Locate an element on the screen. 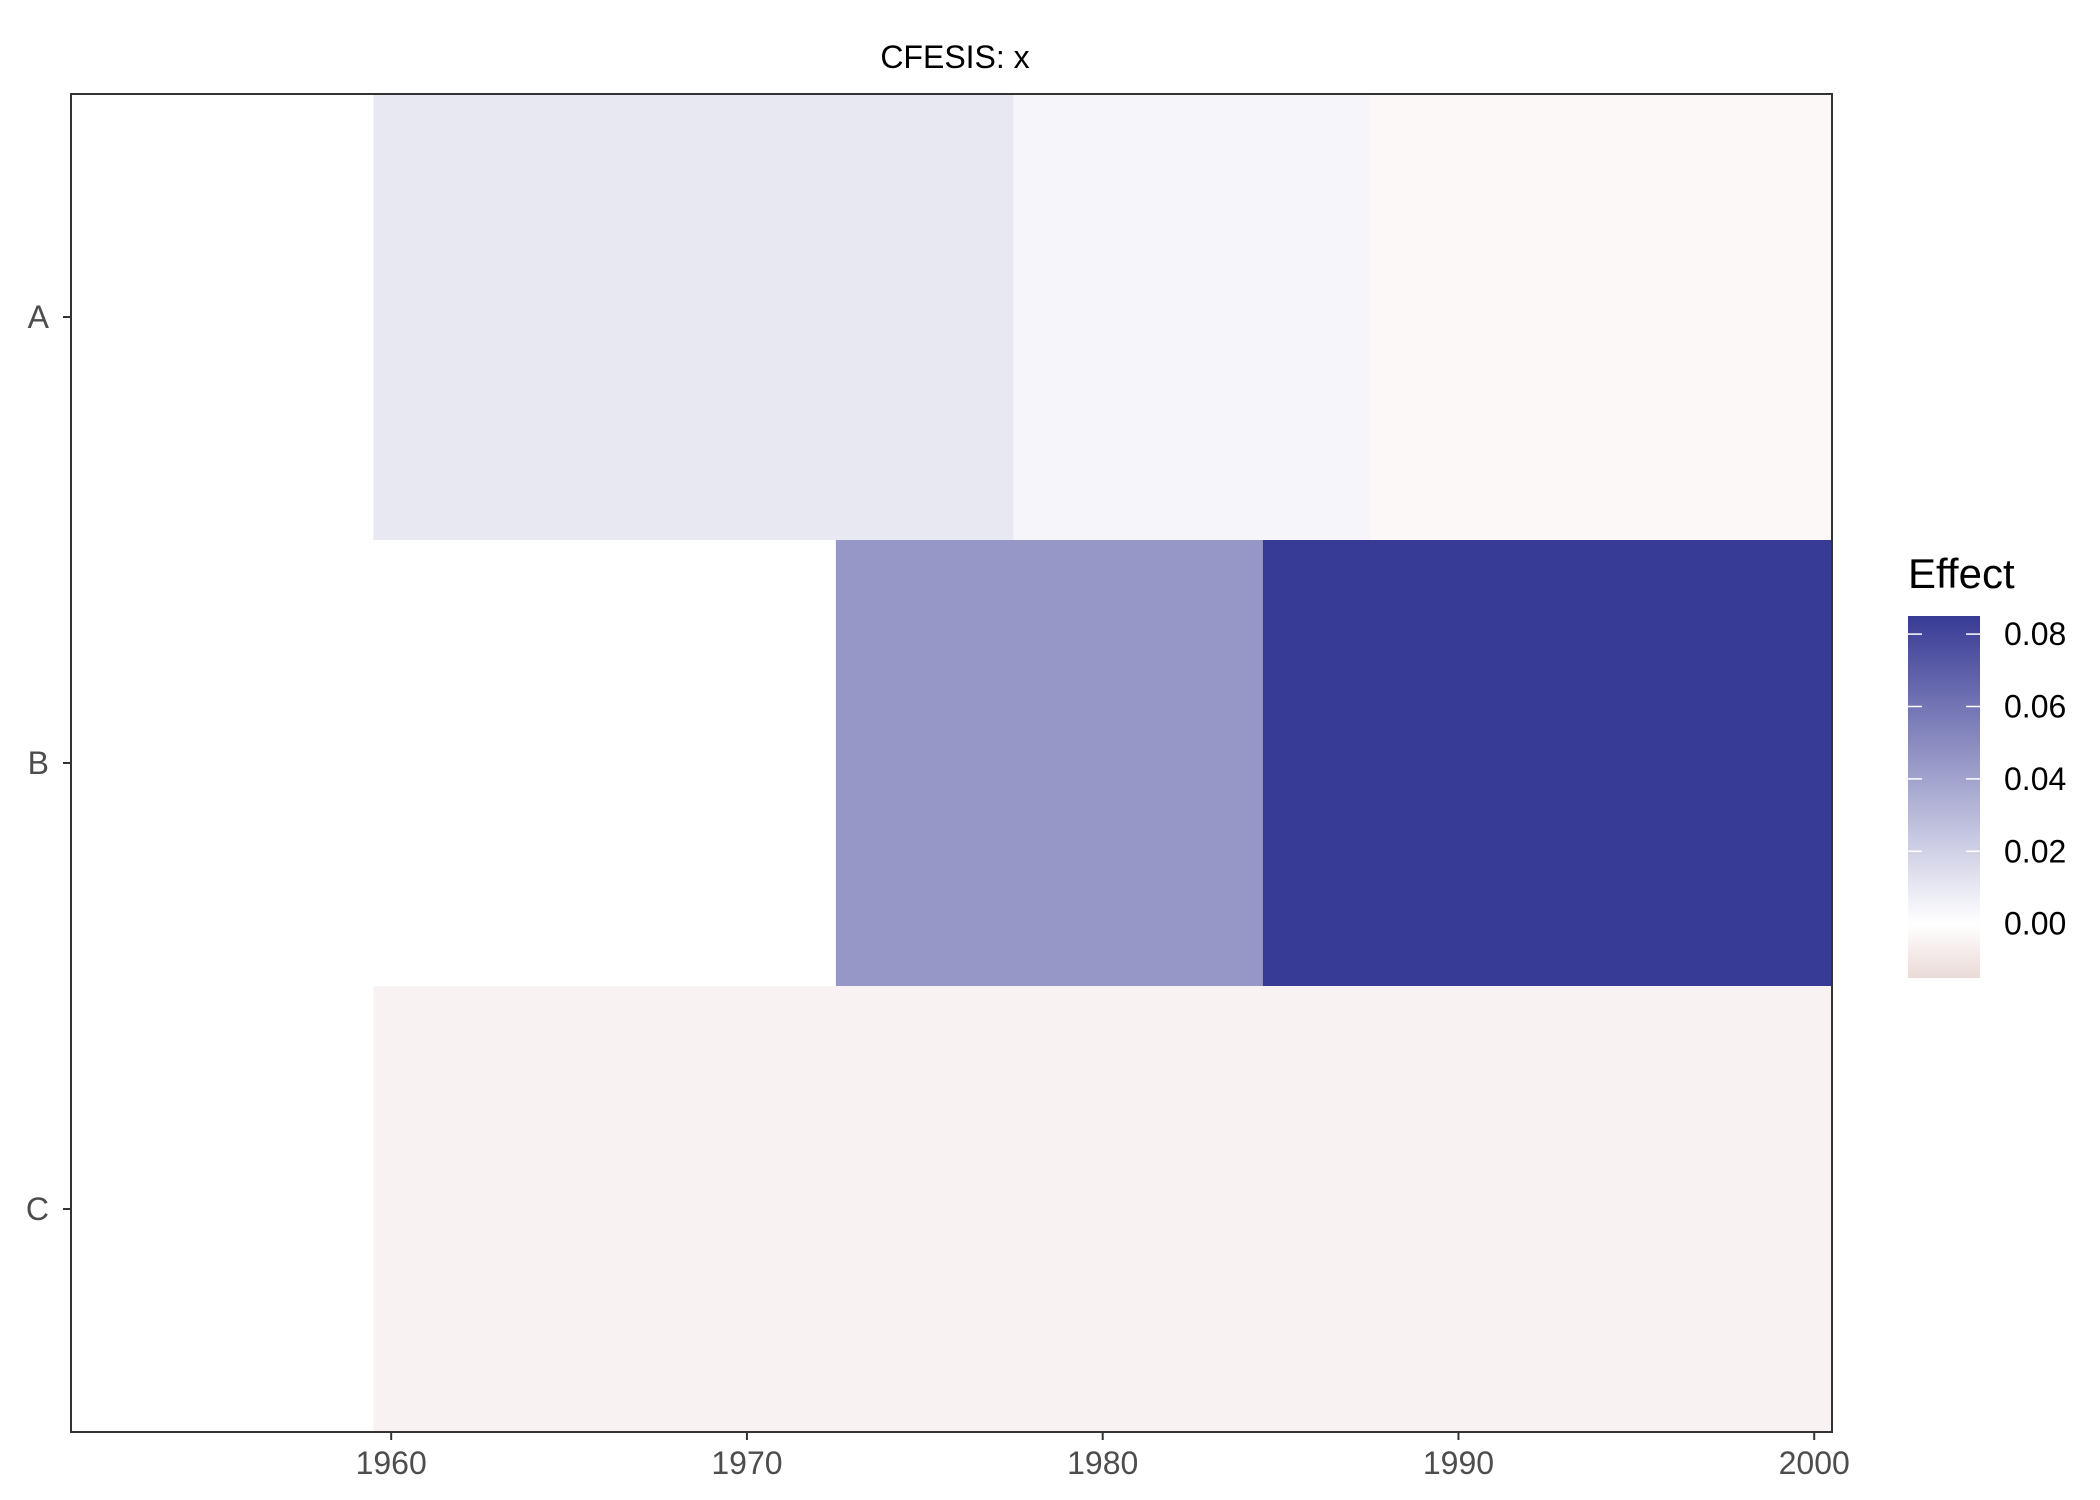 Image resolution: width=2100 pixels, height=1500 pixels. legend-label-2: 0.04 is located at coordinates (2035, 779).